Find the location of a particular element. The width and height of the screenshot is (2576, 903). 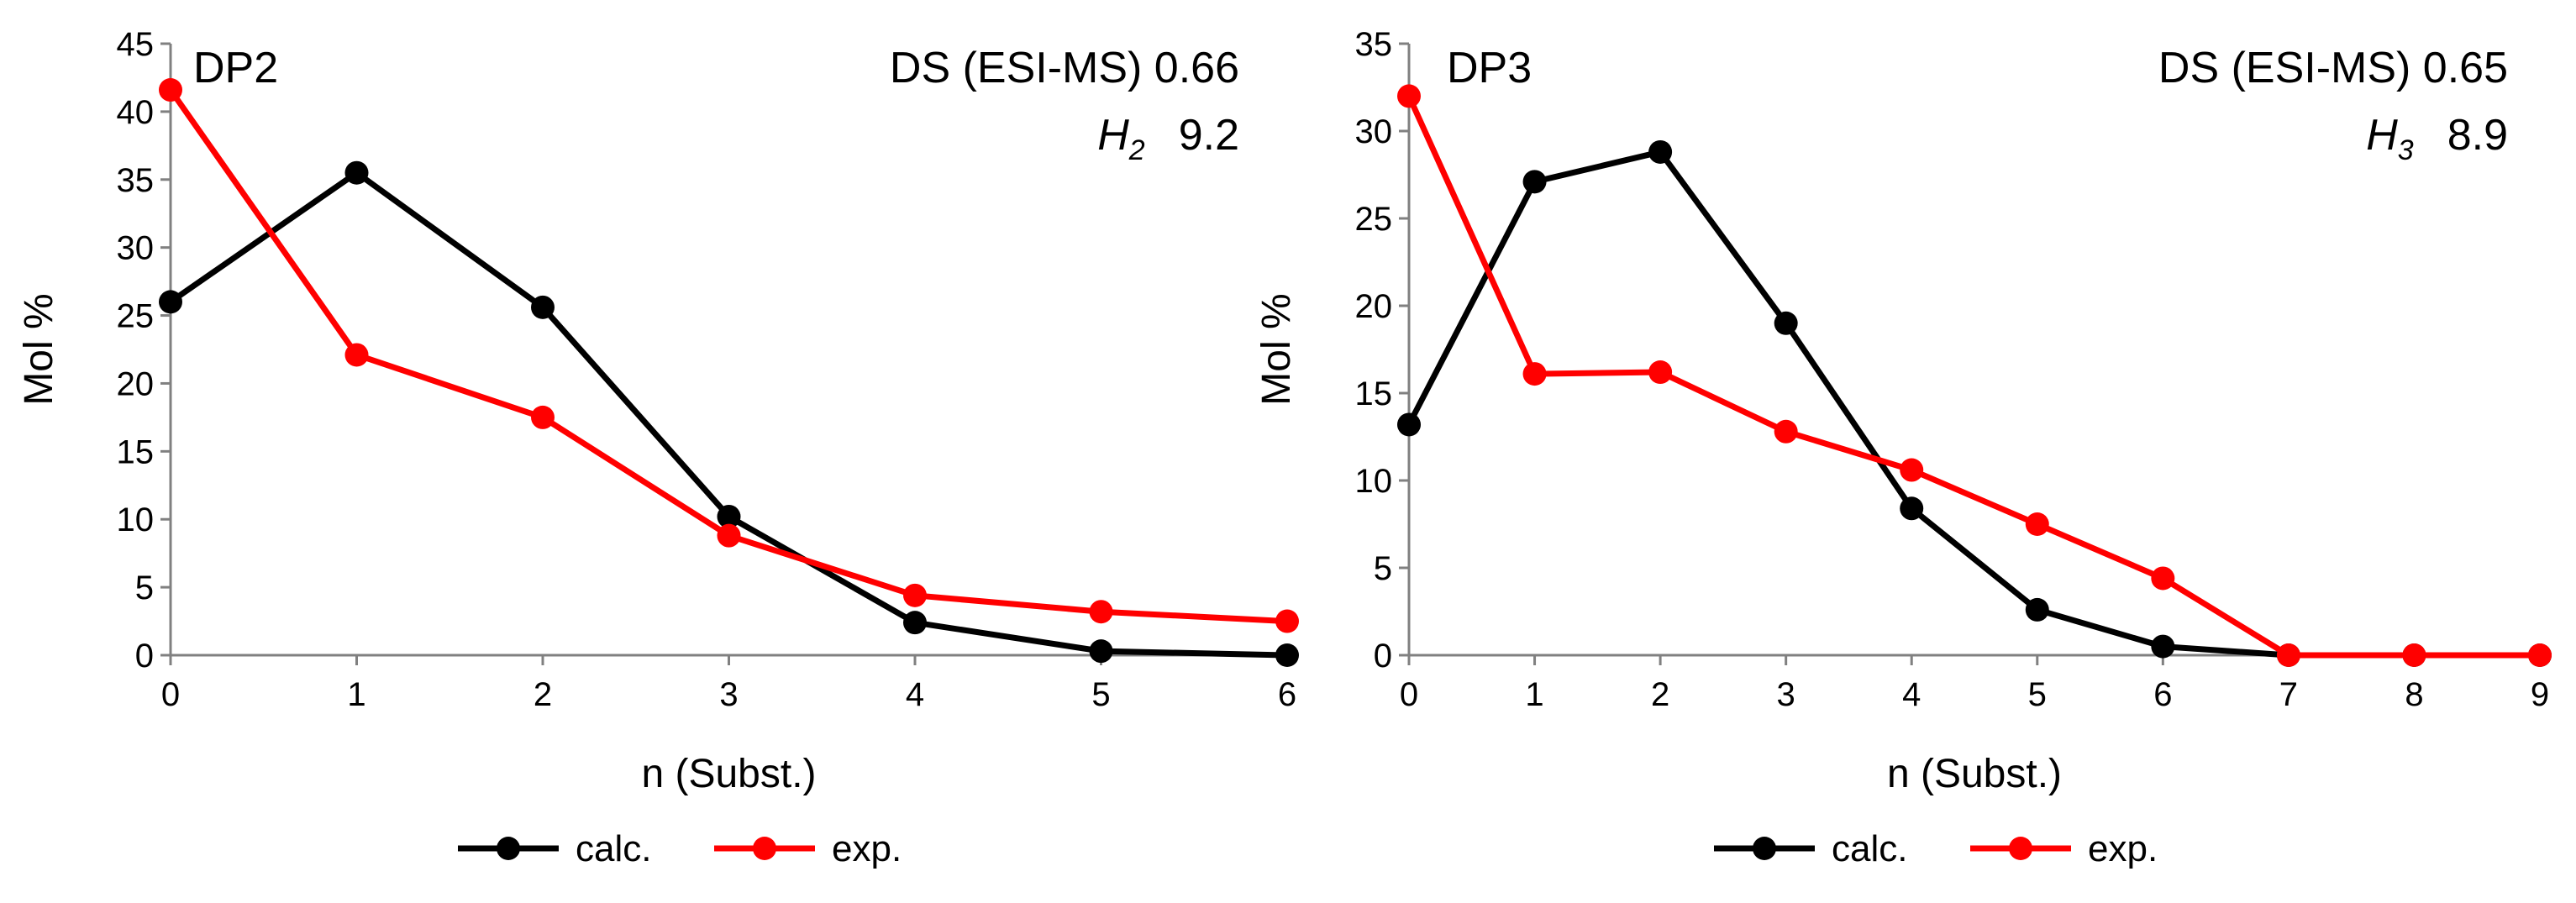

y-tick-label: 40 is located at coordinates (136, 112).